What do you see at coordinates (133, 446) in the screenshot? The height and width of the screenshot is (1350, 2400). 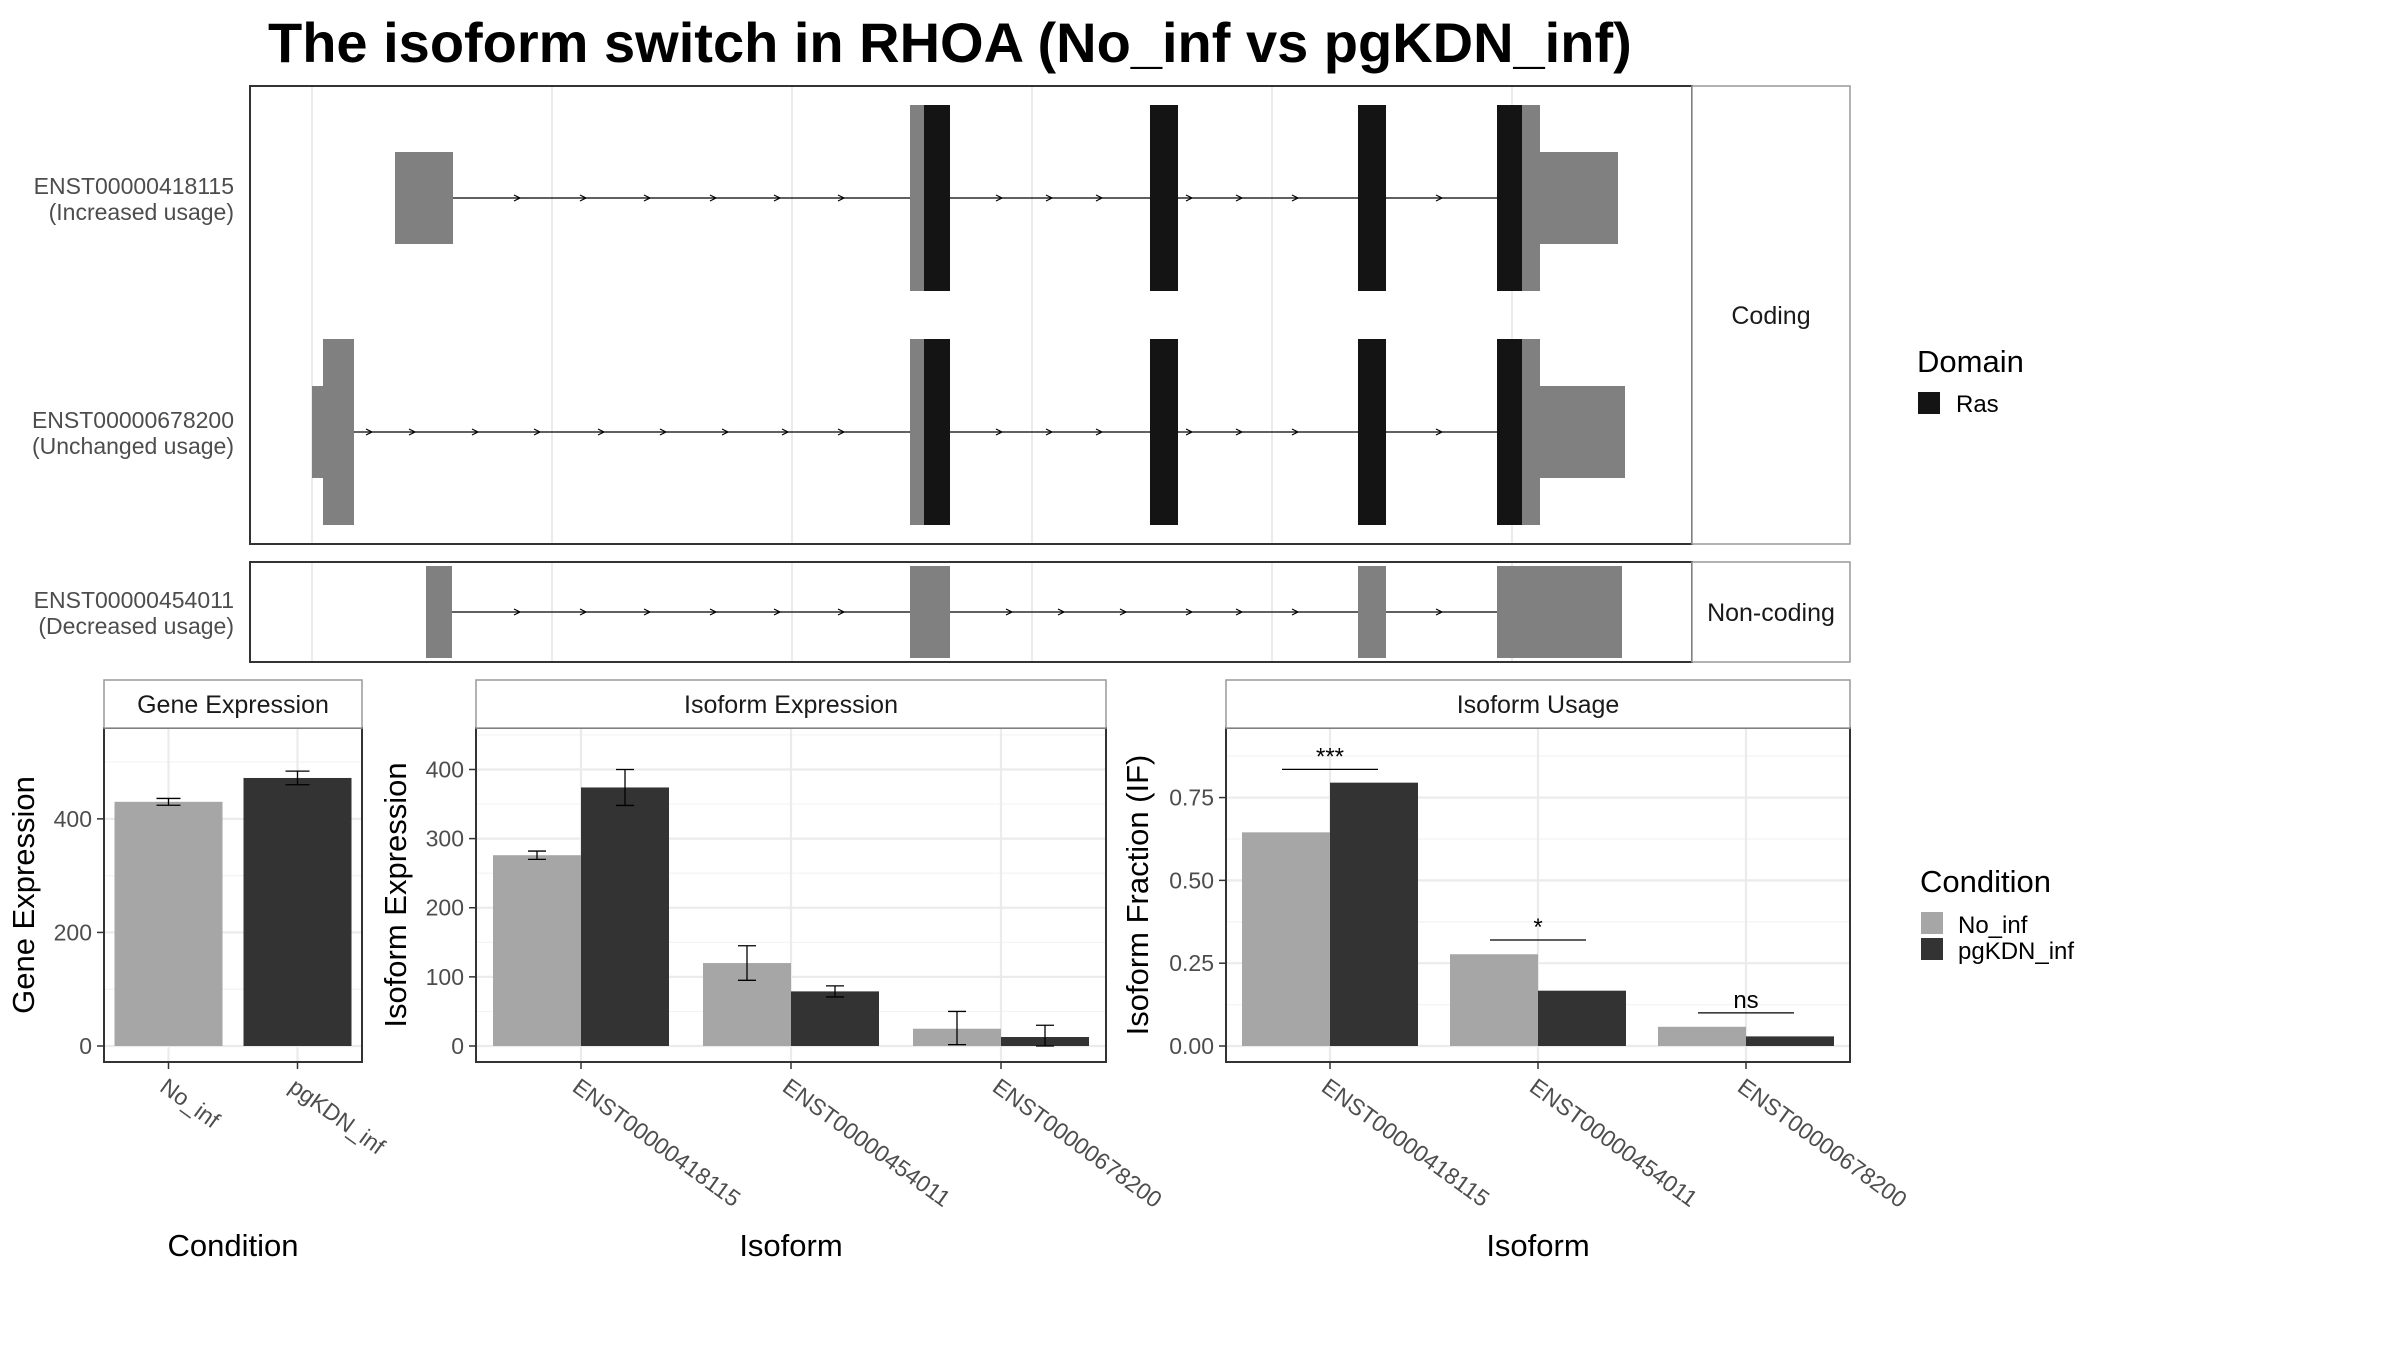 I see `isoform-usage-label: (Unchanged usage)` at bounding box center [133, 446].